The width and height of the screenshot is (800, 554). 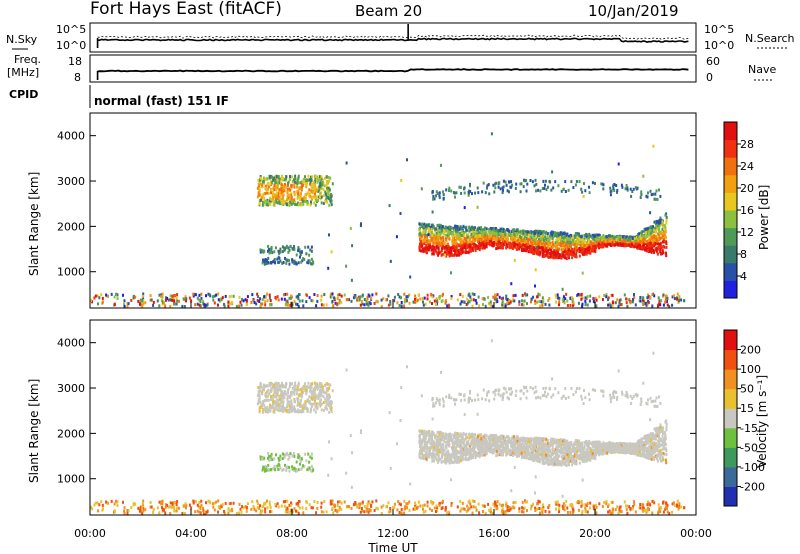 What do you see at coordinates (389, 206) in the screenshot?
I see `speckle-power-cell` at bounding box center [389, 206].